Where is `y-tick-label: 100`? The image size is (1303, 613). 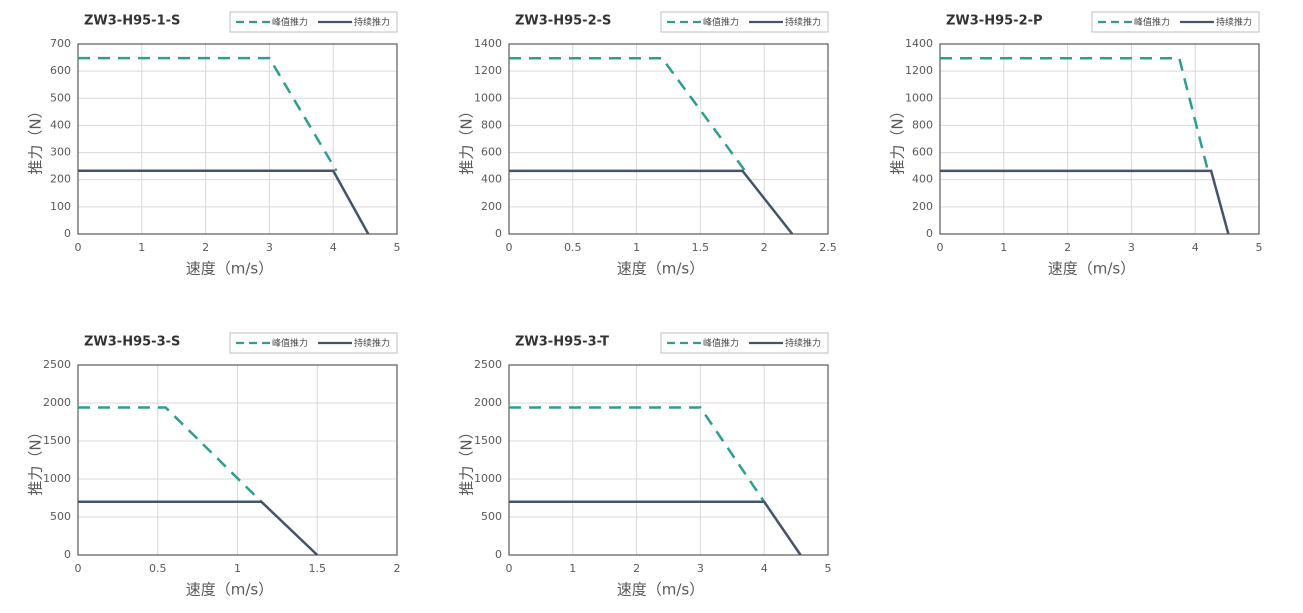 y-tick-label: 100 is located at coordinates (60, 206).